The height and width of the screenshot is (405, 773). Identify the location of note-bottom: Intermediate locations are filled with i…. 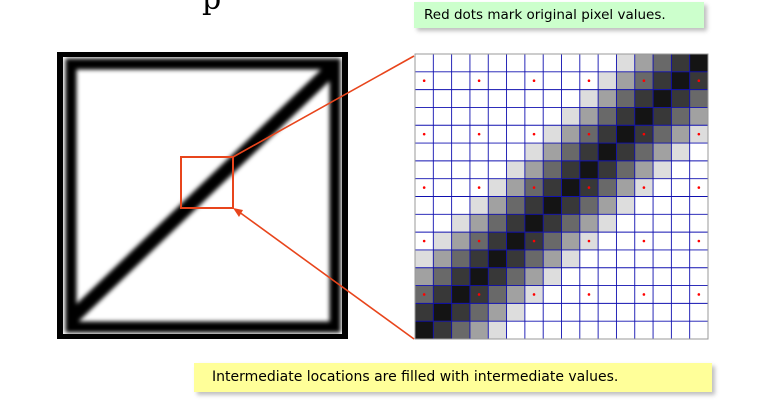
(453, 377).